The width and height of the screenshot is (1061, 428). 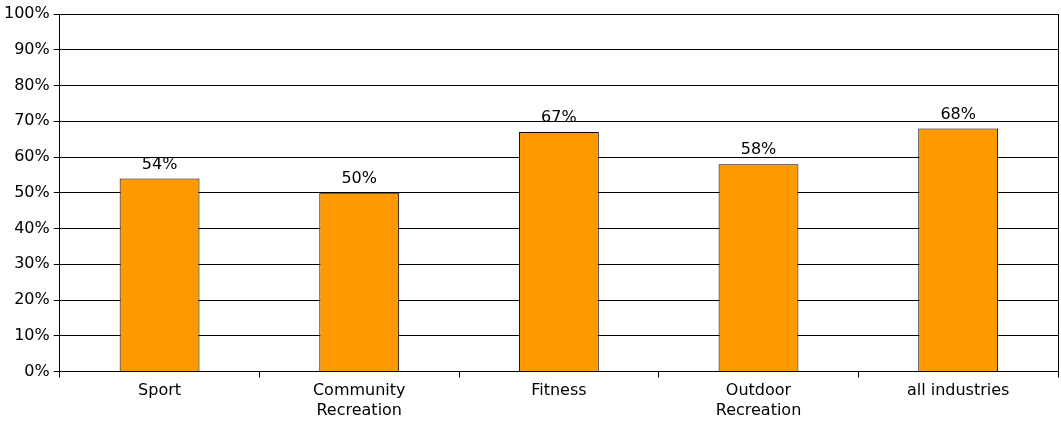 I want to click on y-tick-label: 80%, so click(x=32, y=84).